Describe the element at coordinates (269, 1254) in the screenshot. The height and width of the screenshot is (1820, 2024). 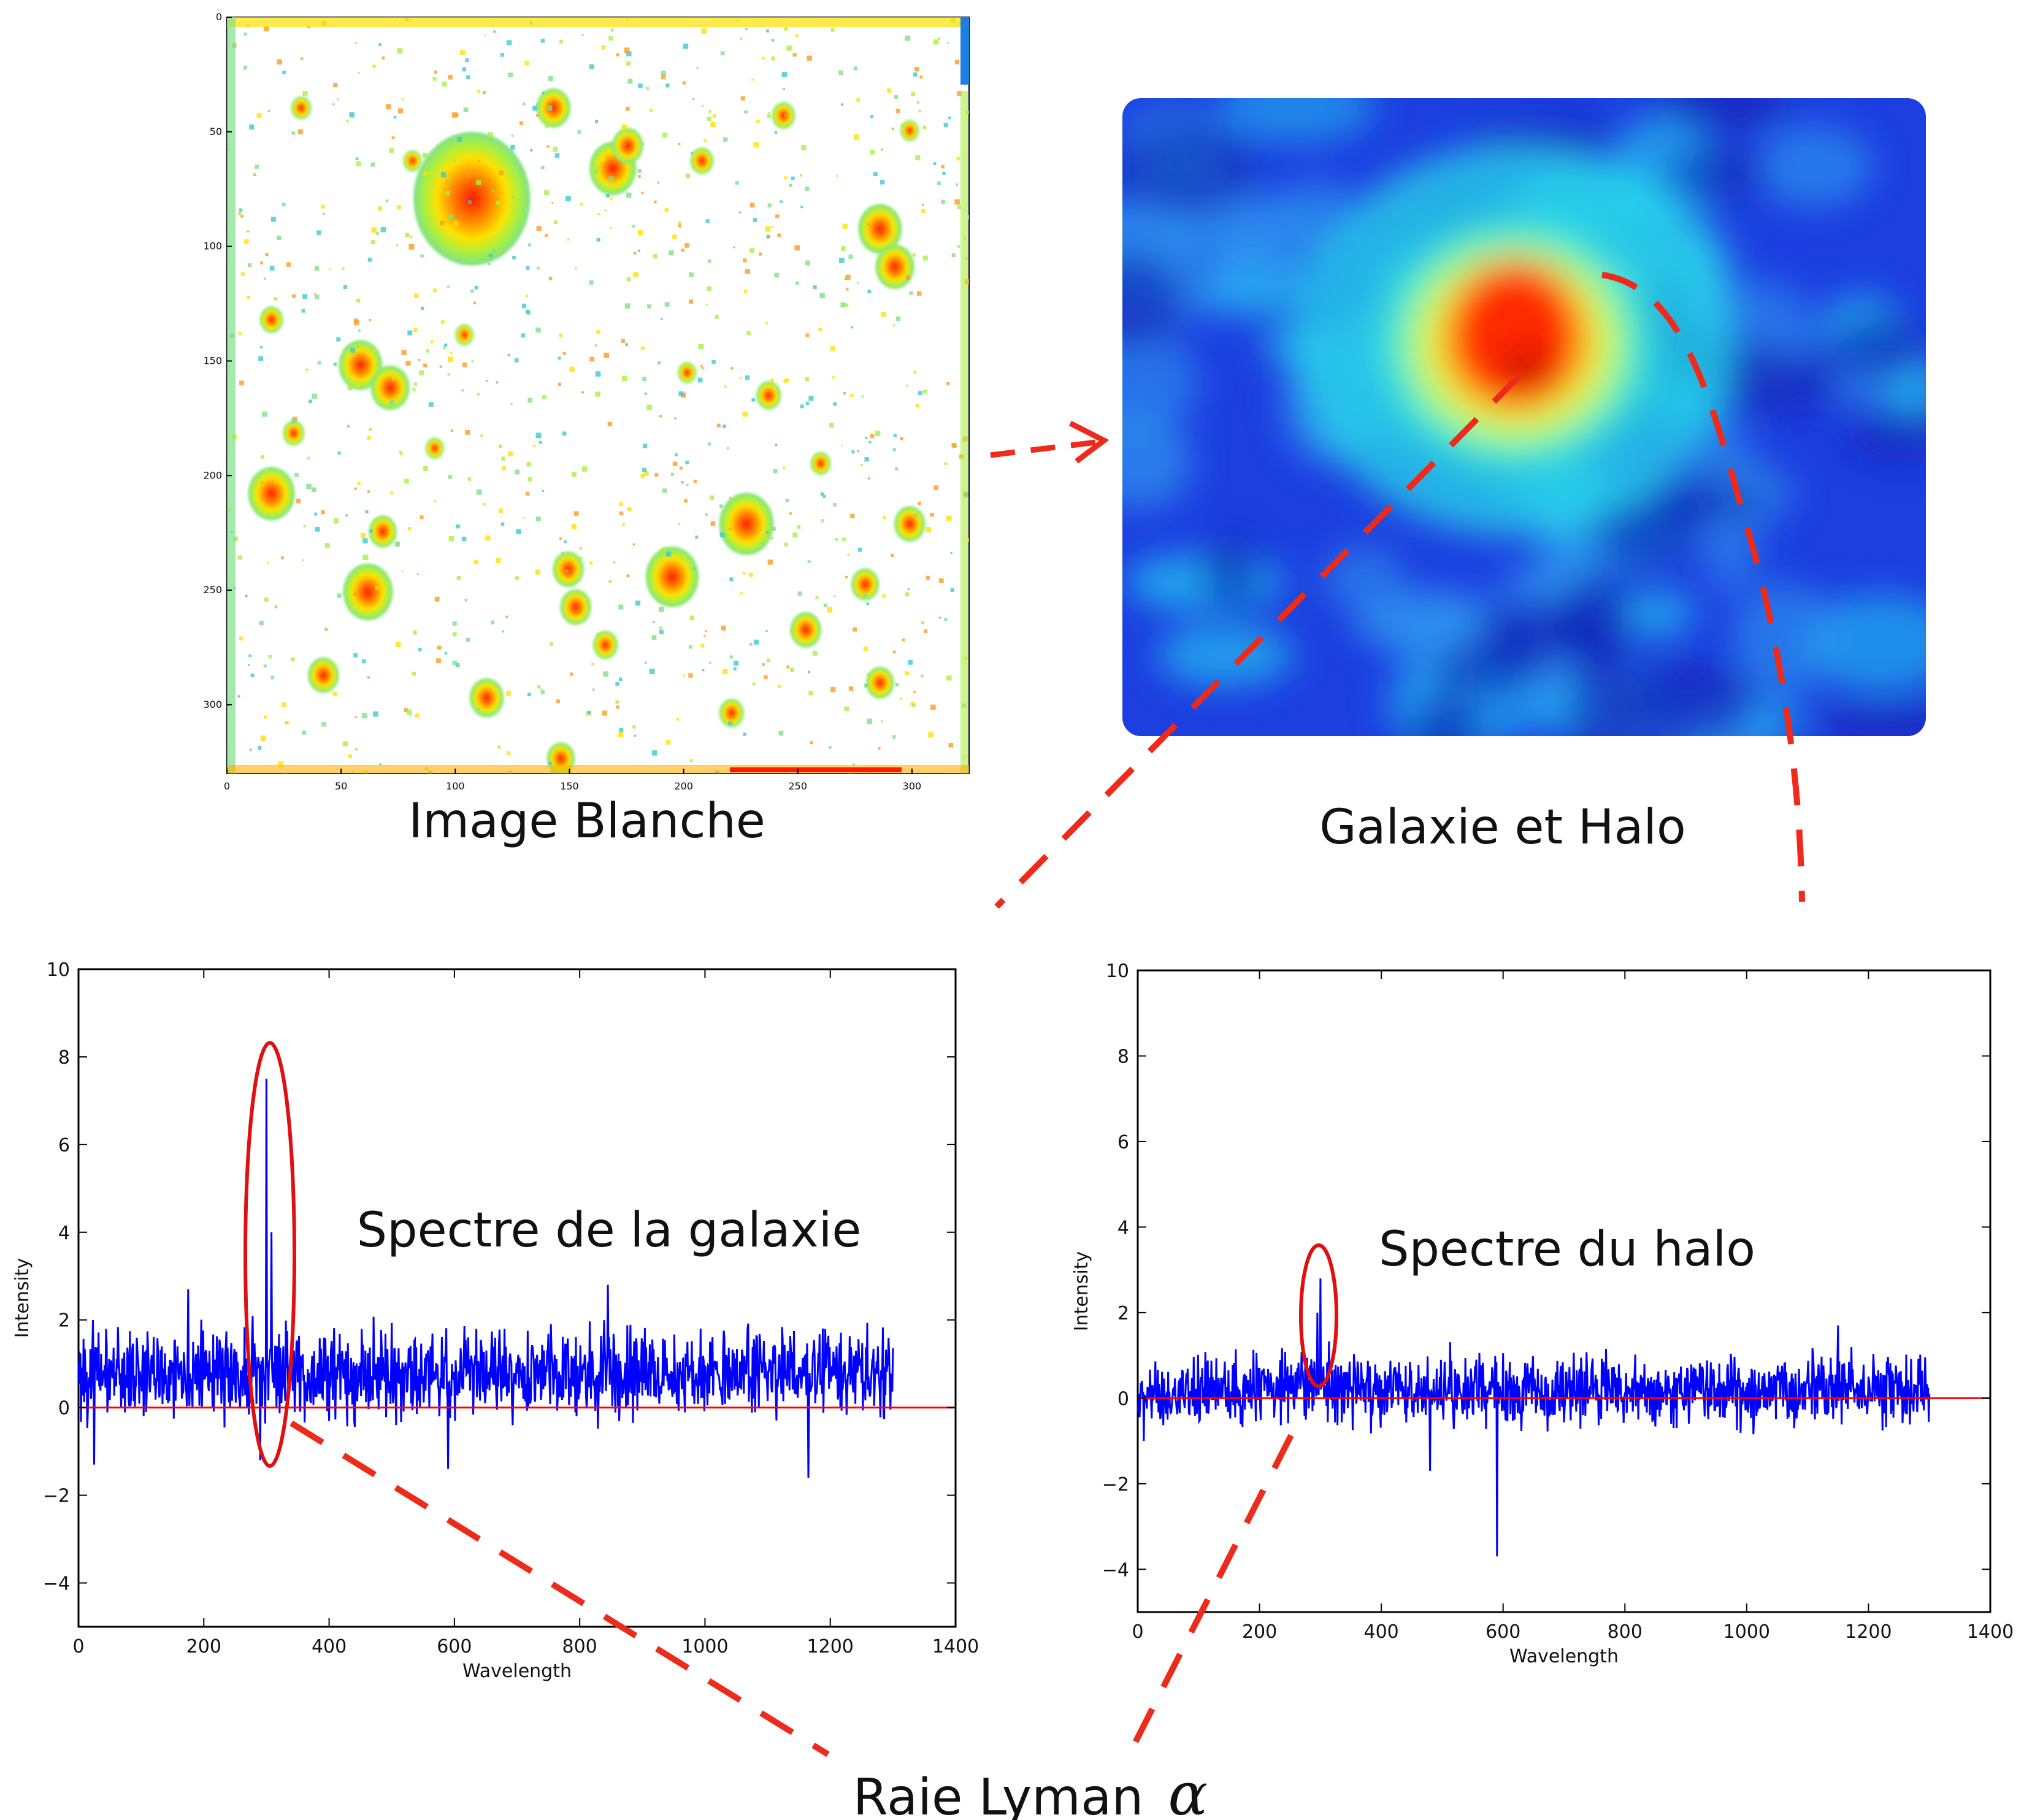
I see `galaxy-peak-ellipse` at that location.